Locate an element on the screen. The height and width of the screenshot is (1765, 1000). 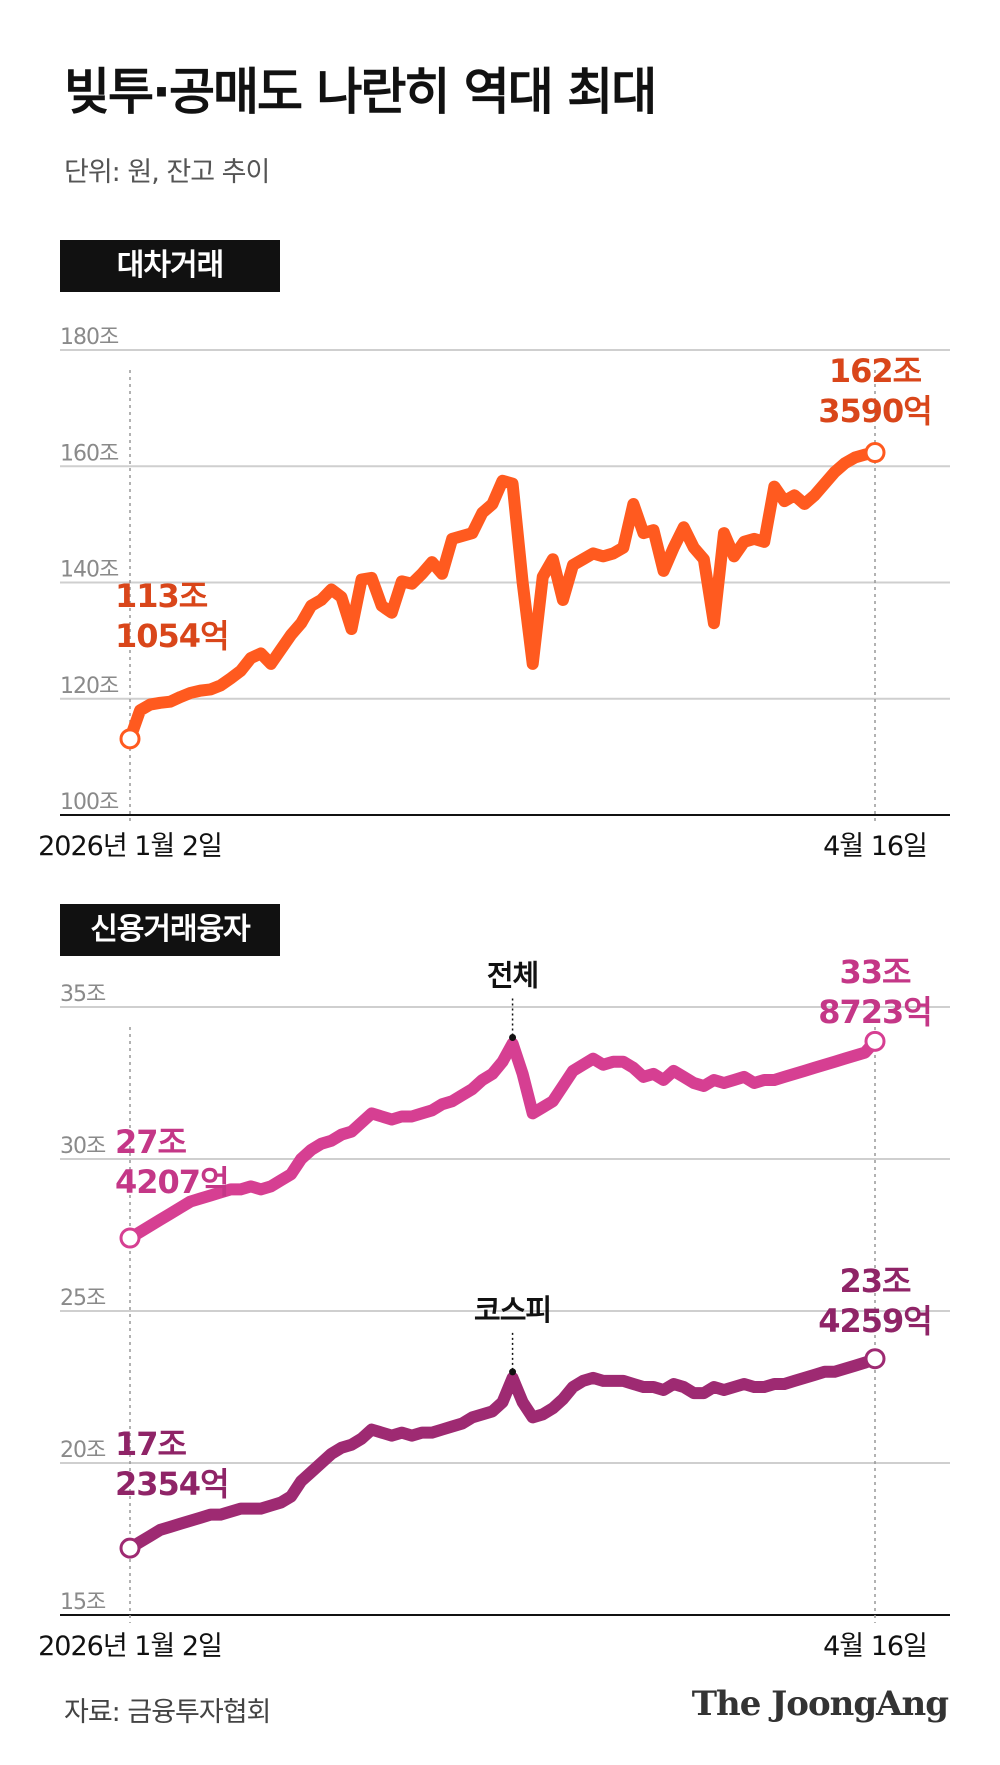
start-value-label: 113조 is located at coordinates (161, 596).